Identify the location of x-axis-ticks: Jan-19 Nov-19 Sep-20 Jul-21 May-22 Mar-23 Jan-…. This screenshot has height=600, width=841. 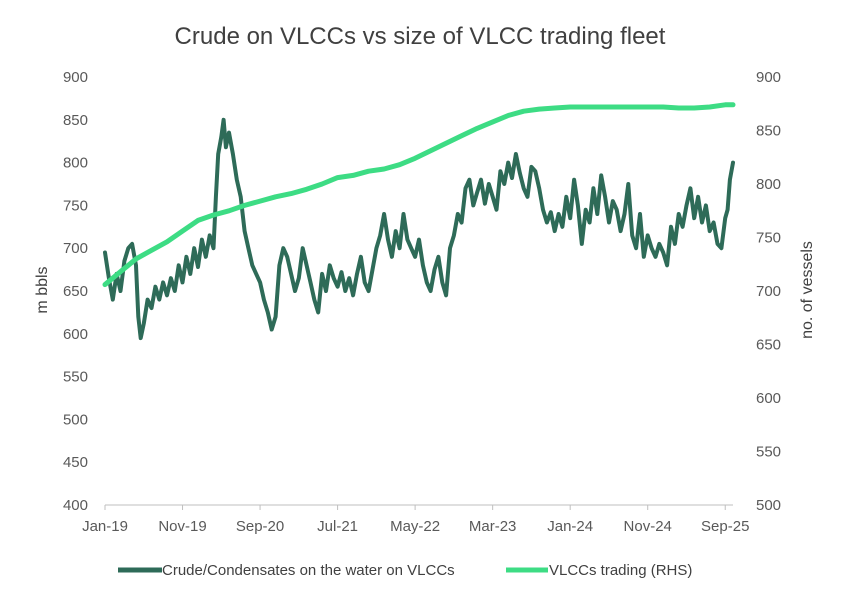
(415, 520).